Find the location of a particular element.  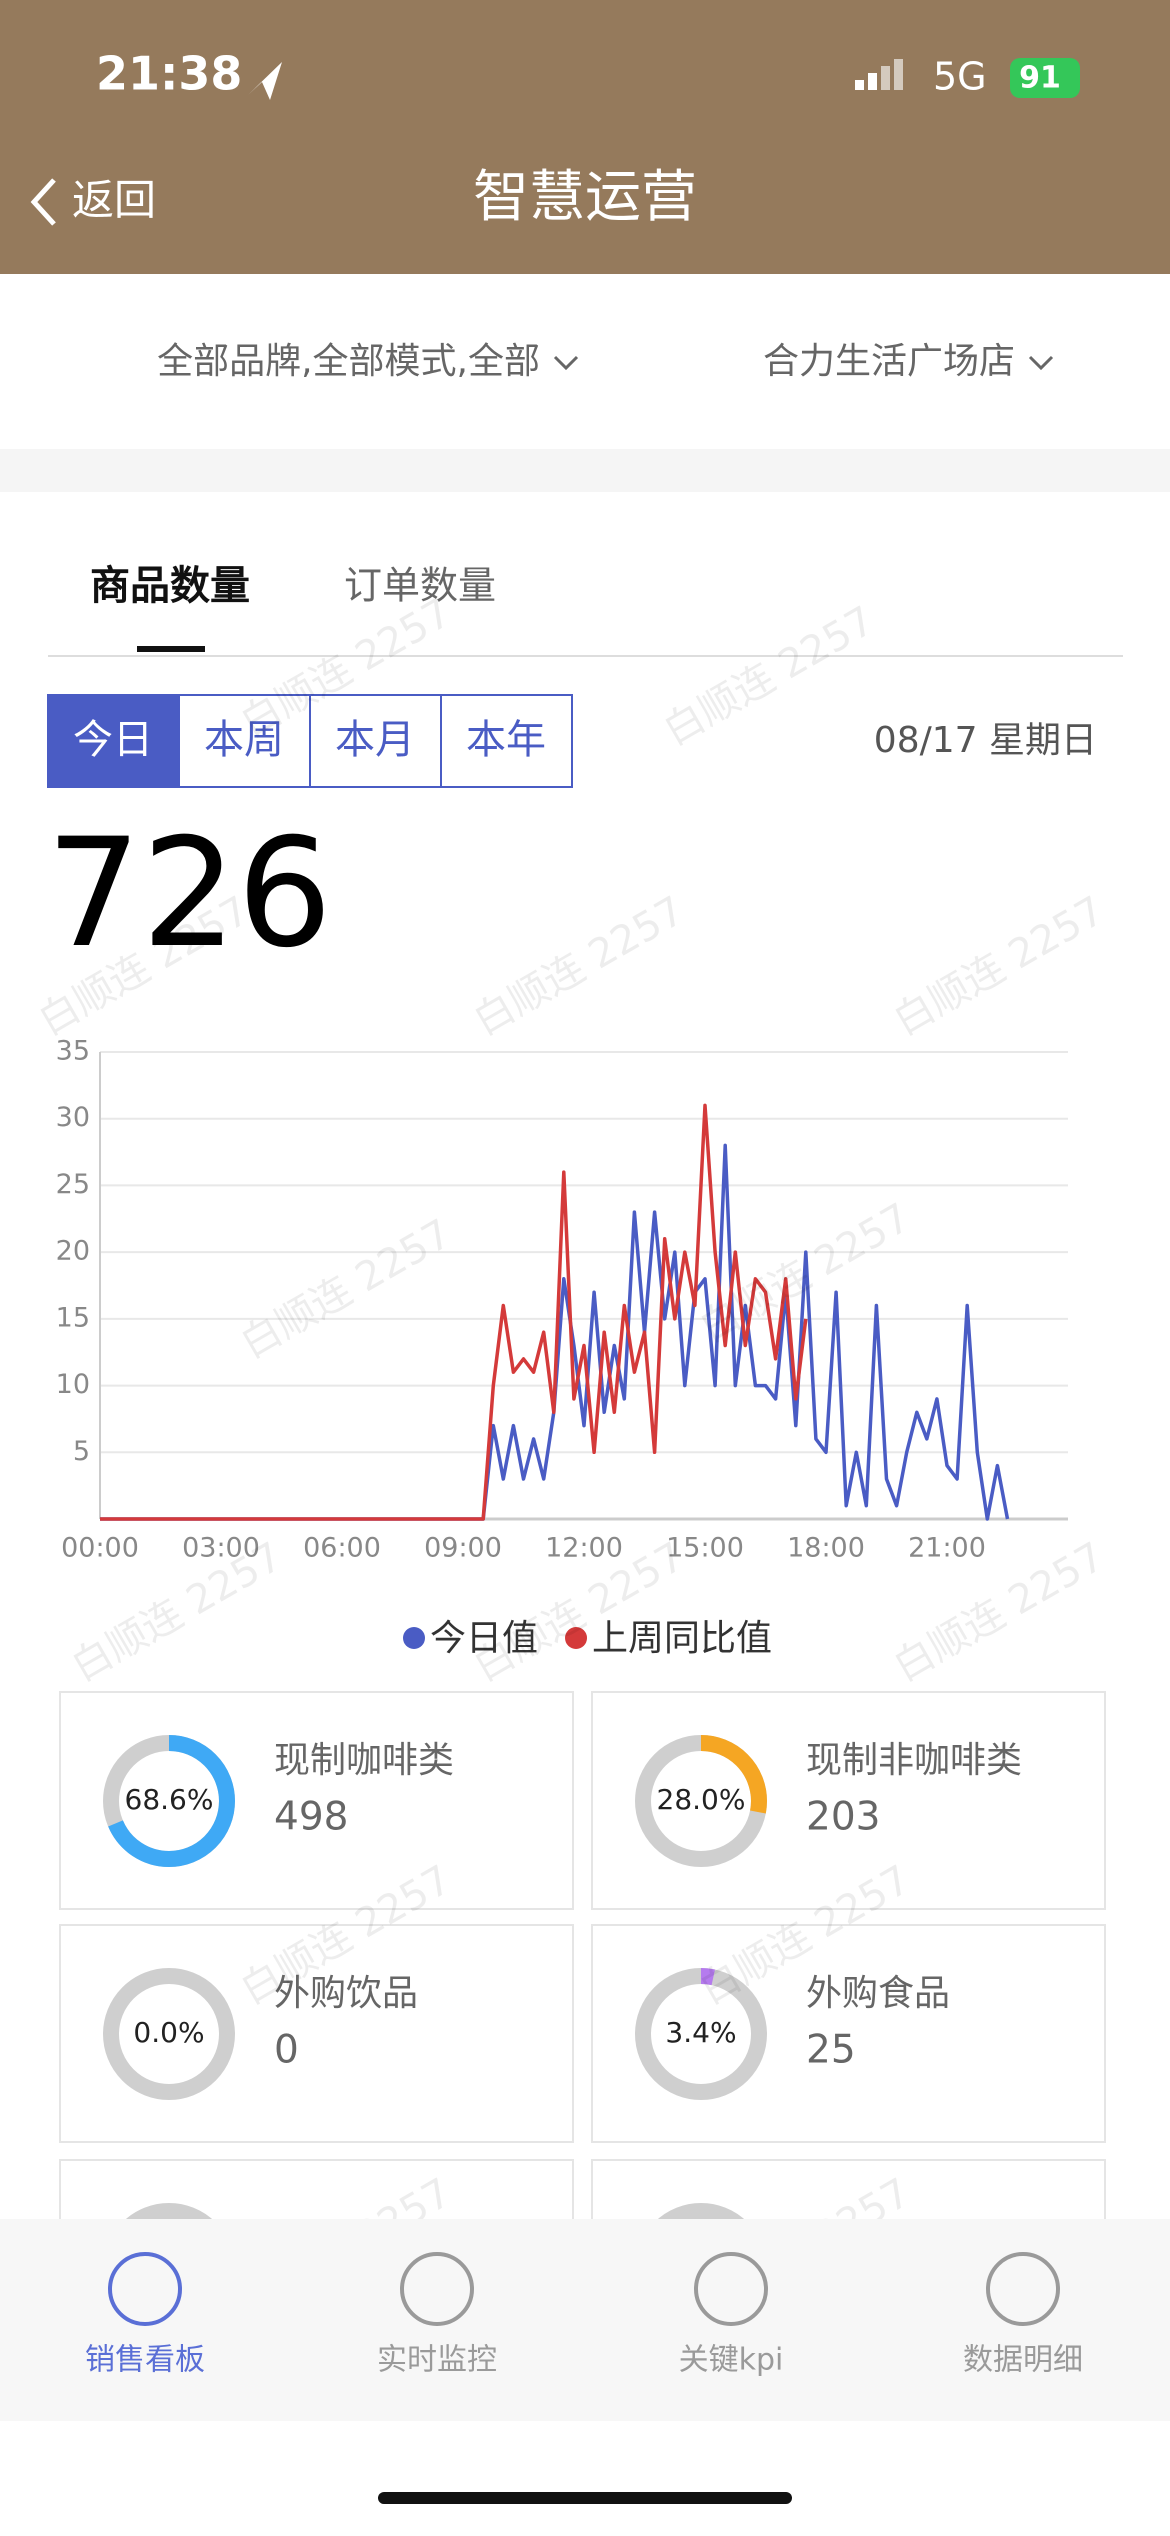

donut-track is located at coordinates (169, 2034).